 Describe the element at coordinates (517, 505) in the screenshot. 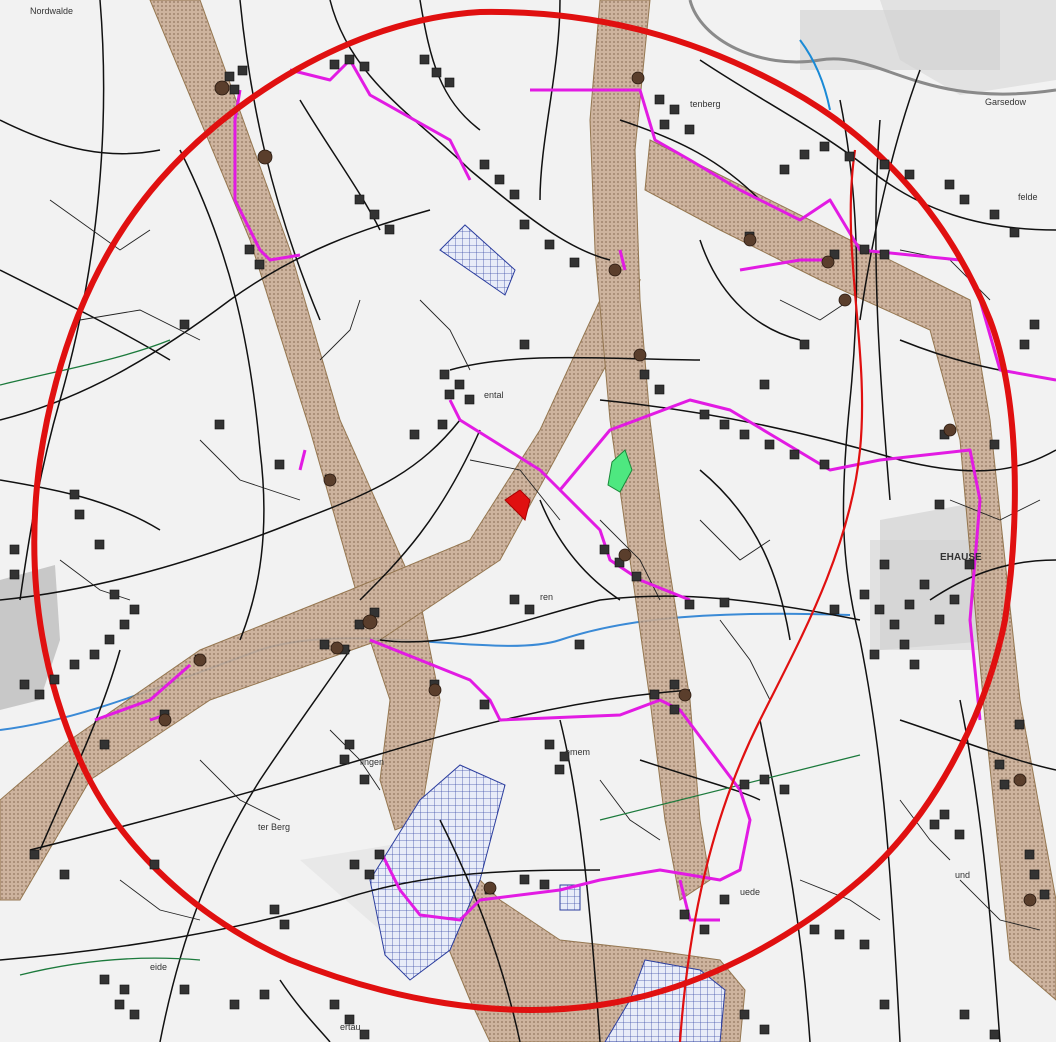

I see `red-site-marker` at that location.